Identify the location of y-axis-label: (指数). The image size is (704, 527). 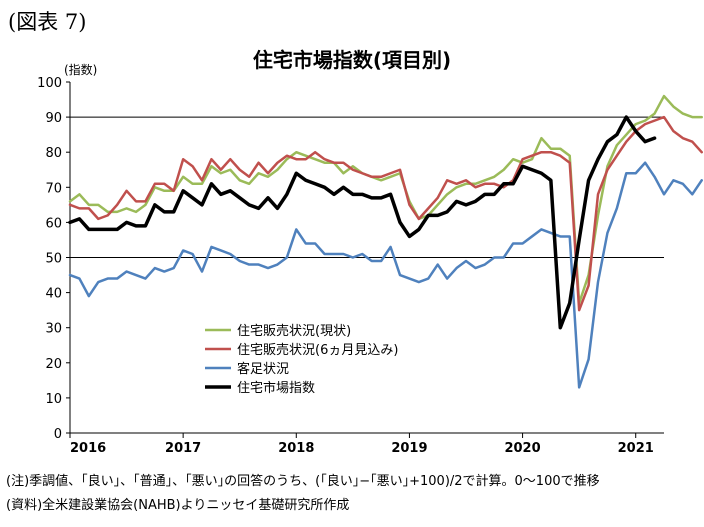
(80, 69).